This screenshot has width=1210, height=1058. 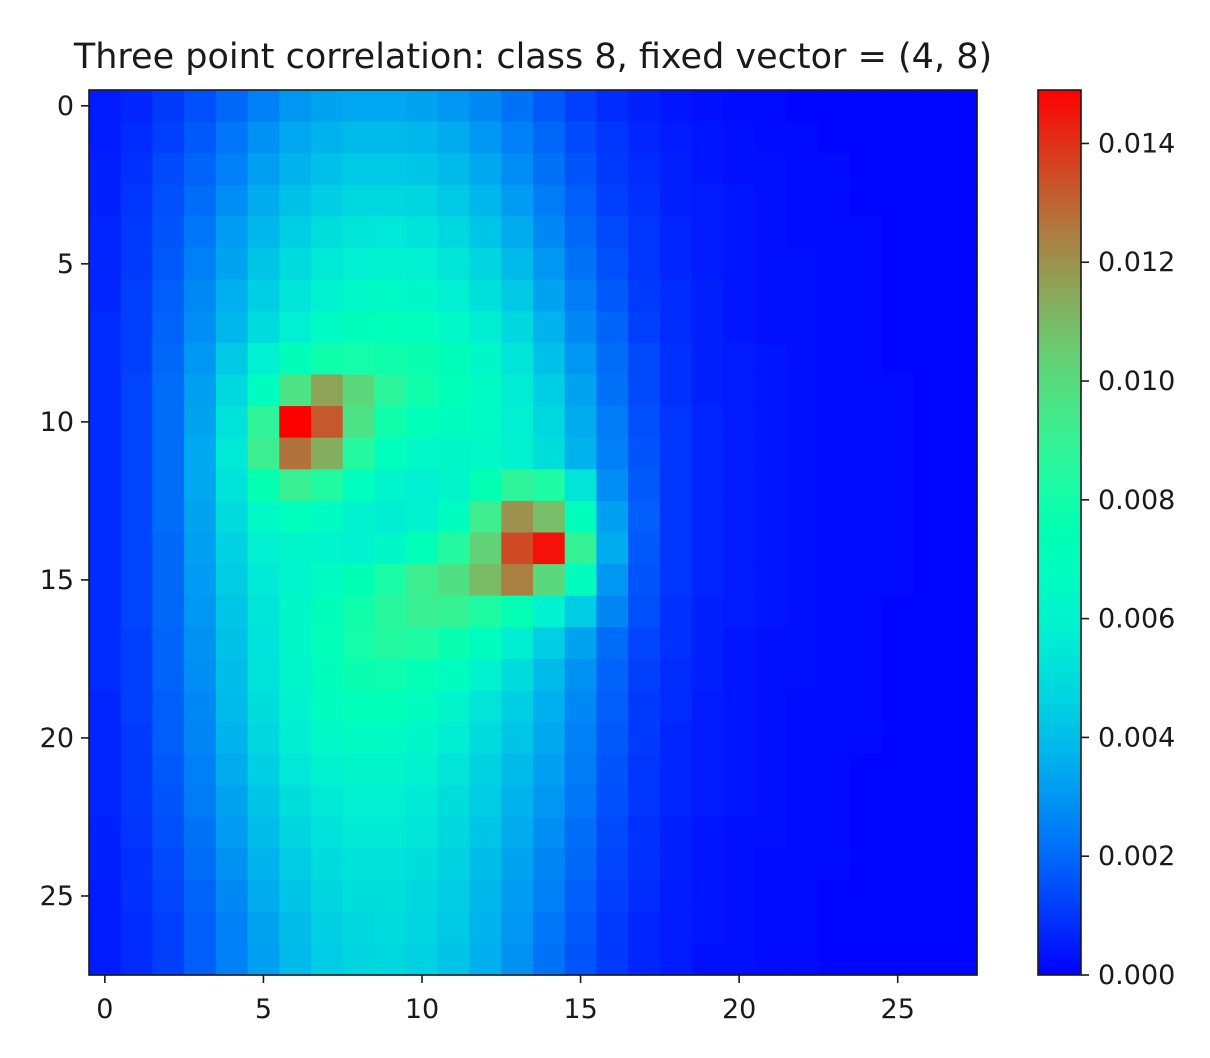 I want to click on y-tick-label: 25, so click(x=57, y=896).